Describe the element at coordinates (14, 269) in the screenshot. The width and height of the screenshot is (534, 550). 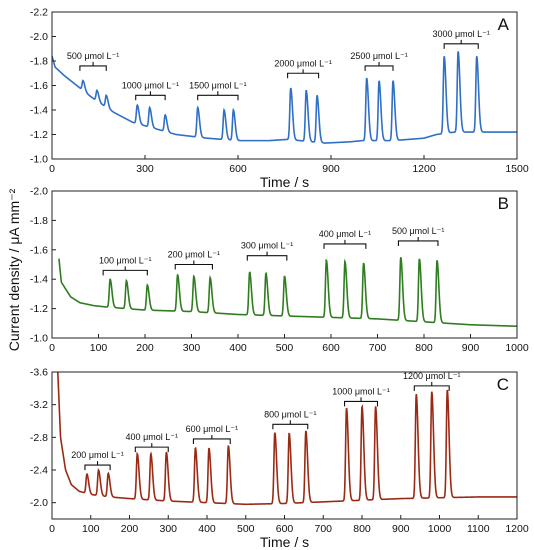
I see `y-axis-label: Current density / μA mm⁻²` at that location.